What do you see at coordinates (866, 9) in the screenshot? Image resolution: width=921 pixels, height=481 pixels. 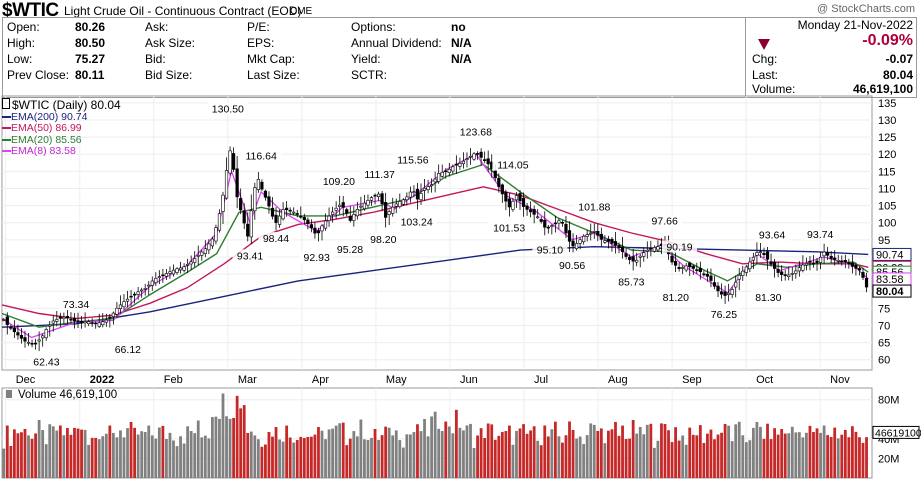 I see `copyright-label: @ StockCharts.com` at bounding box center [866, 9].